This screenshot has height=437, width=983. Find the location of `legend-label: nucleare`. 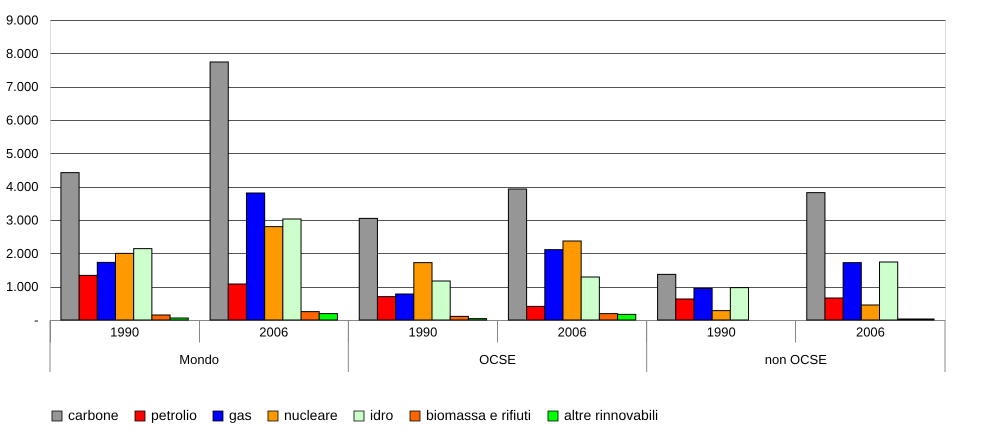

legend-label: nucleare is located at coordinates (311, 415).